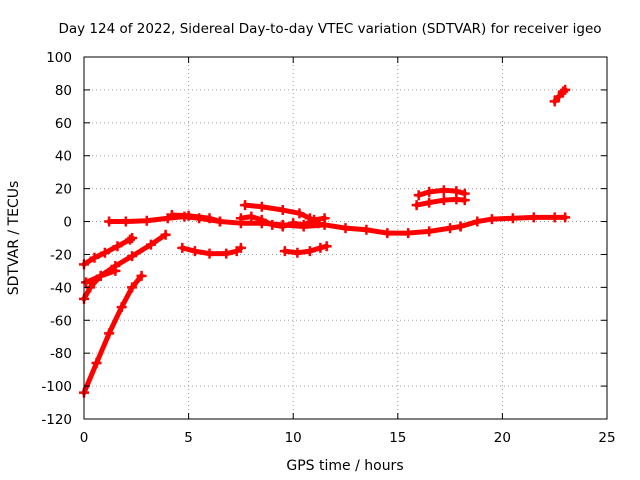  I want to click on y-tick-label: -20, so click(61, 255).